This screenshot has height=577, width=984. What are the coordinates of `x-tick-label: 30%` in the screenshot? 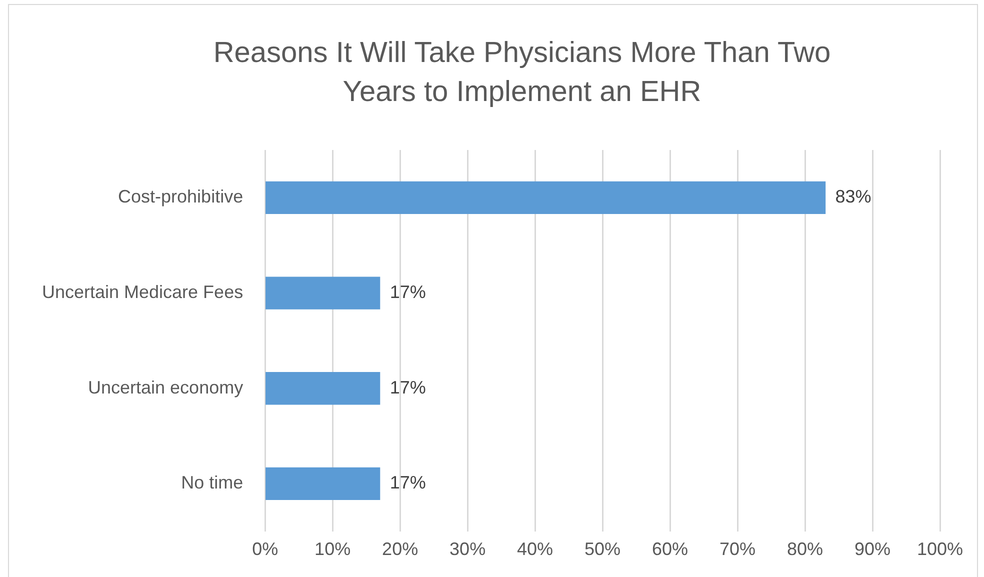 It's located at (468, 549).